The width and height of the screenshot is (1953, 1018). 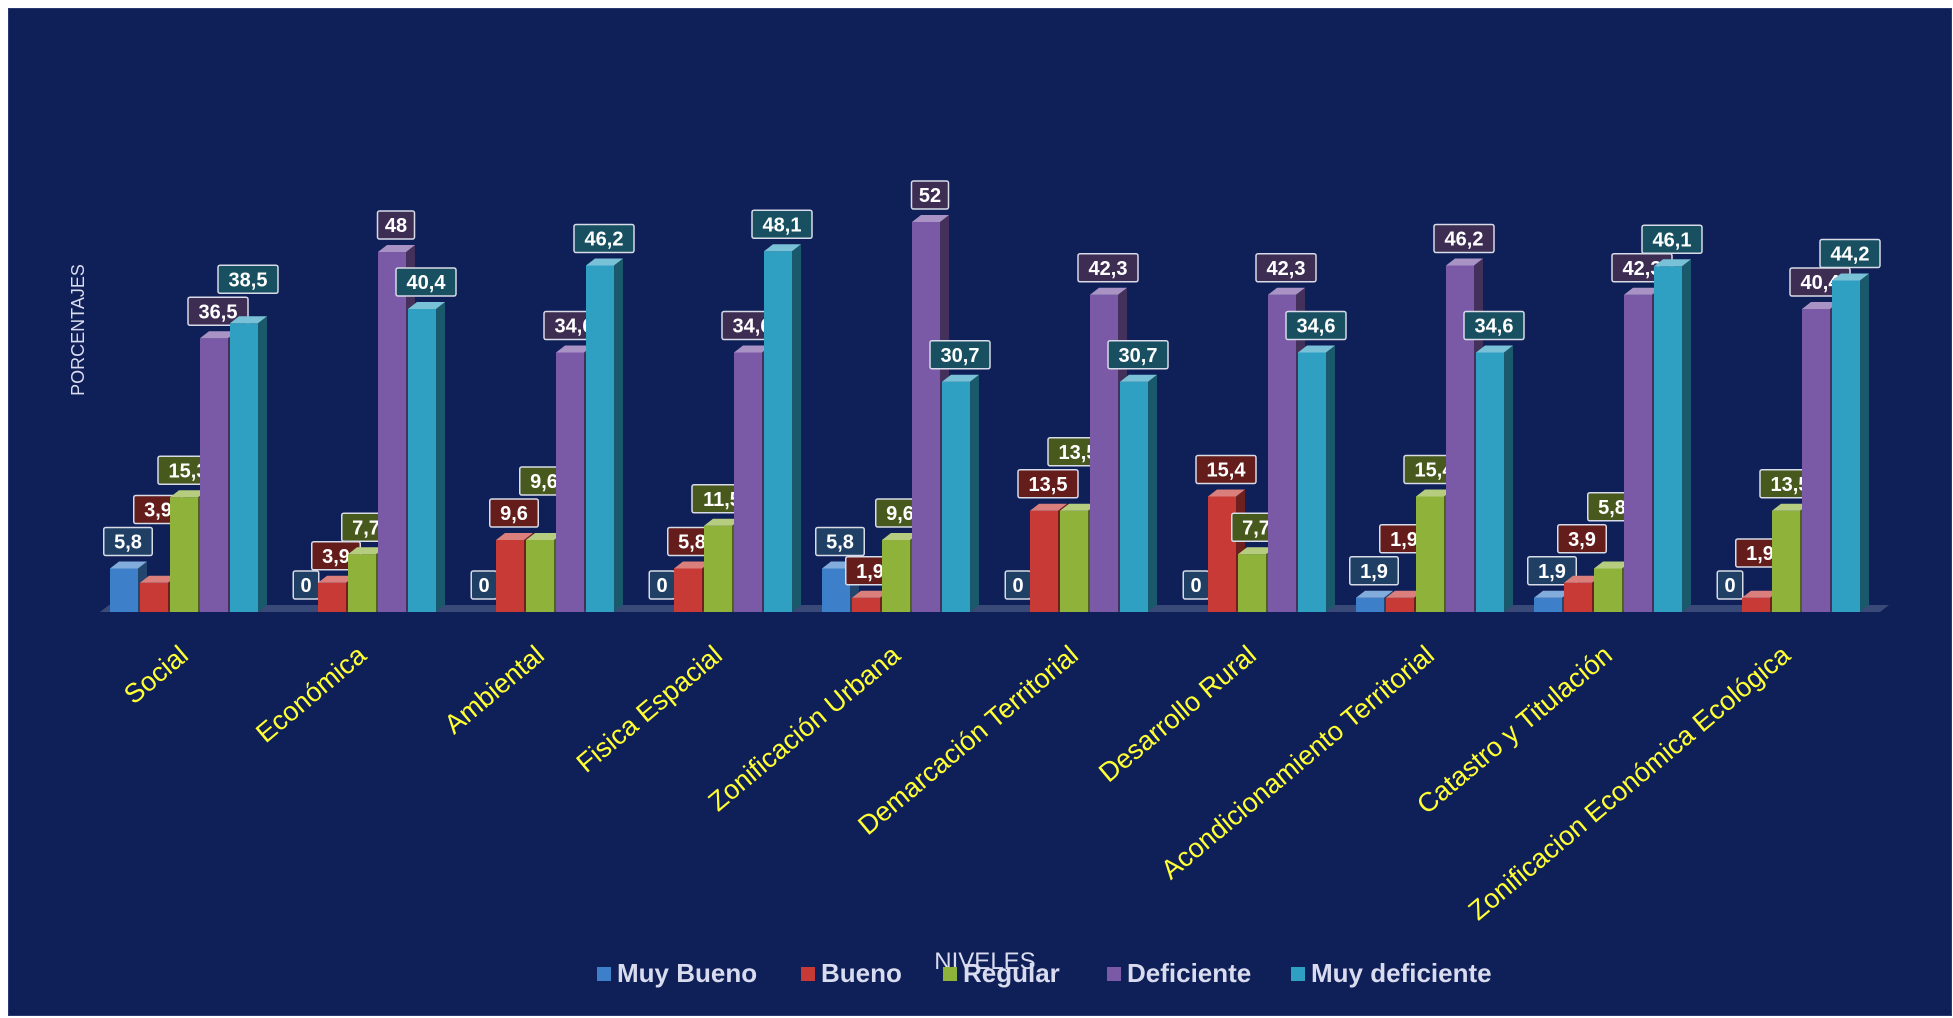 I want to click on data-label-text: 13,5, so click(x=1790, y=485).